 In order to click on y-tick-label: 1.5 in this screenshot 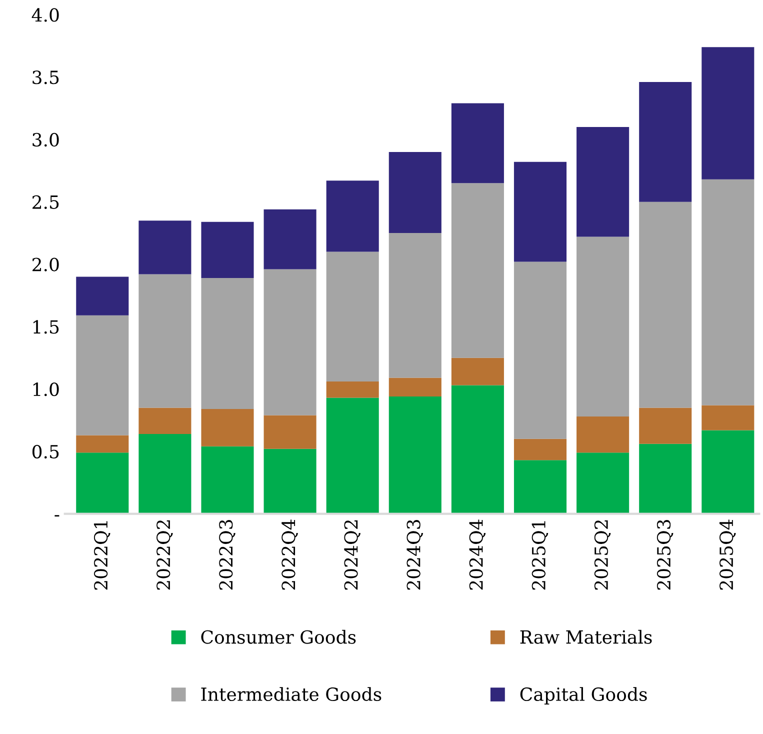, I will do `click(46, 327)`.